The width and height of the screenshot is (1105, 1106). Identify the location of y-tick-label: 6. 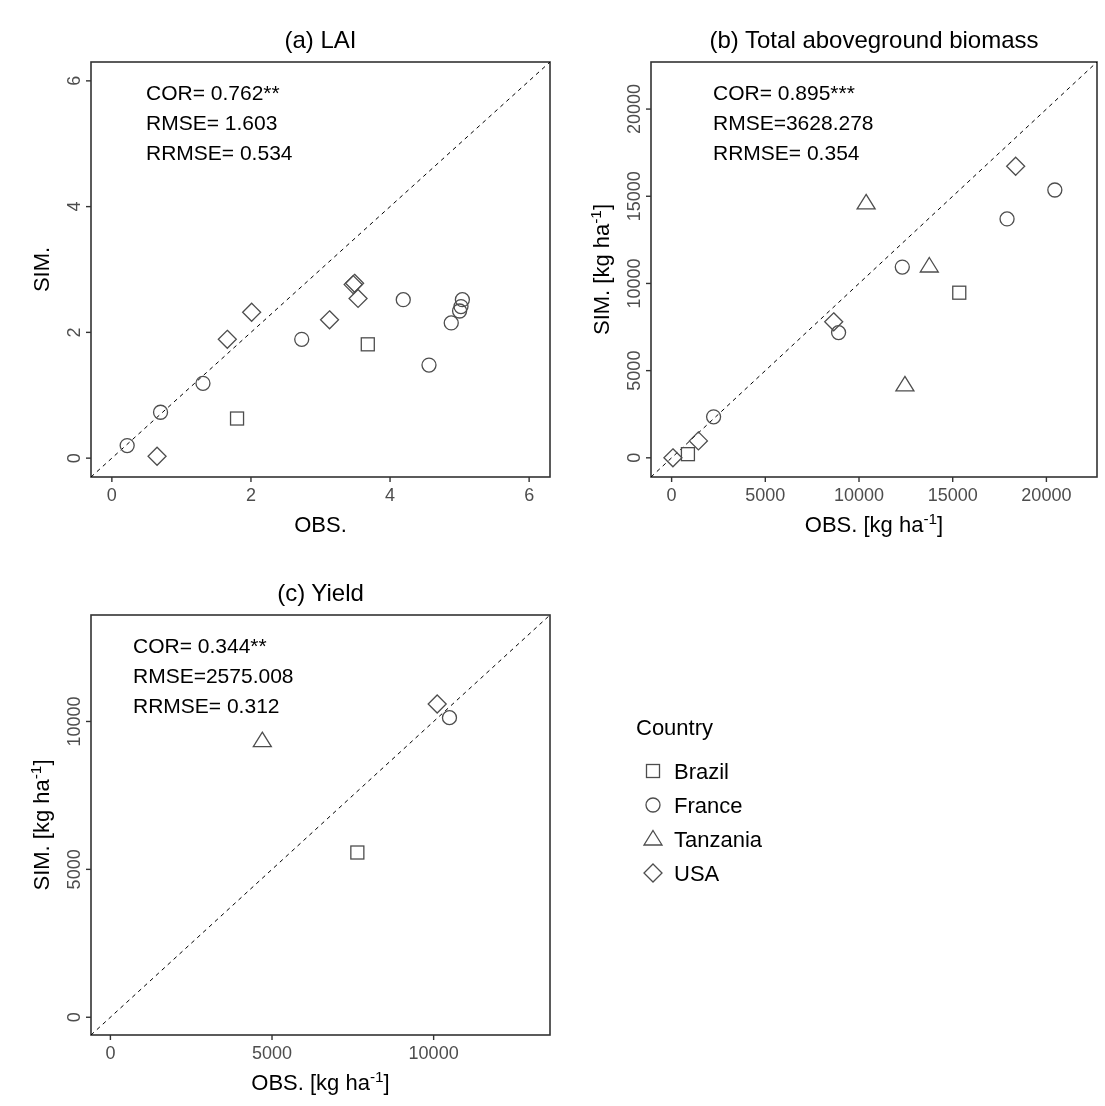
(74, 80).